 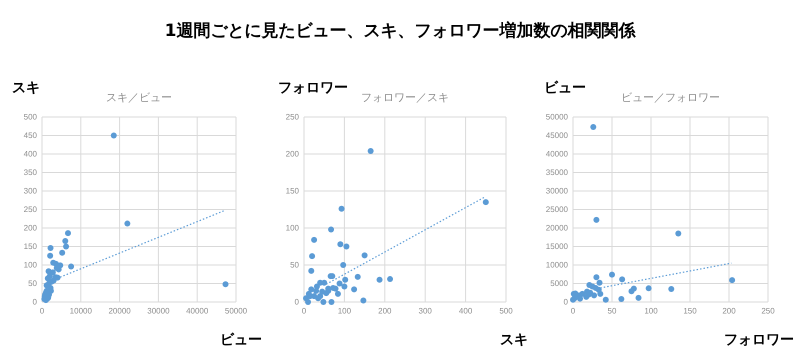 What do you see at coordinates (557, 191) in the screenshot?
I see `y-tick-label: 30000` at bounding box center [557, 191].